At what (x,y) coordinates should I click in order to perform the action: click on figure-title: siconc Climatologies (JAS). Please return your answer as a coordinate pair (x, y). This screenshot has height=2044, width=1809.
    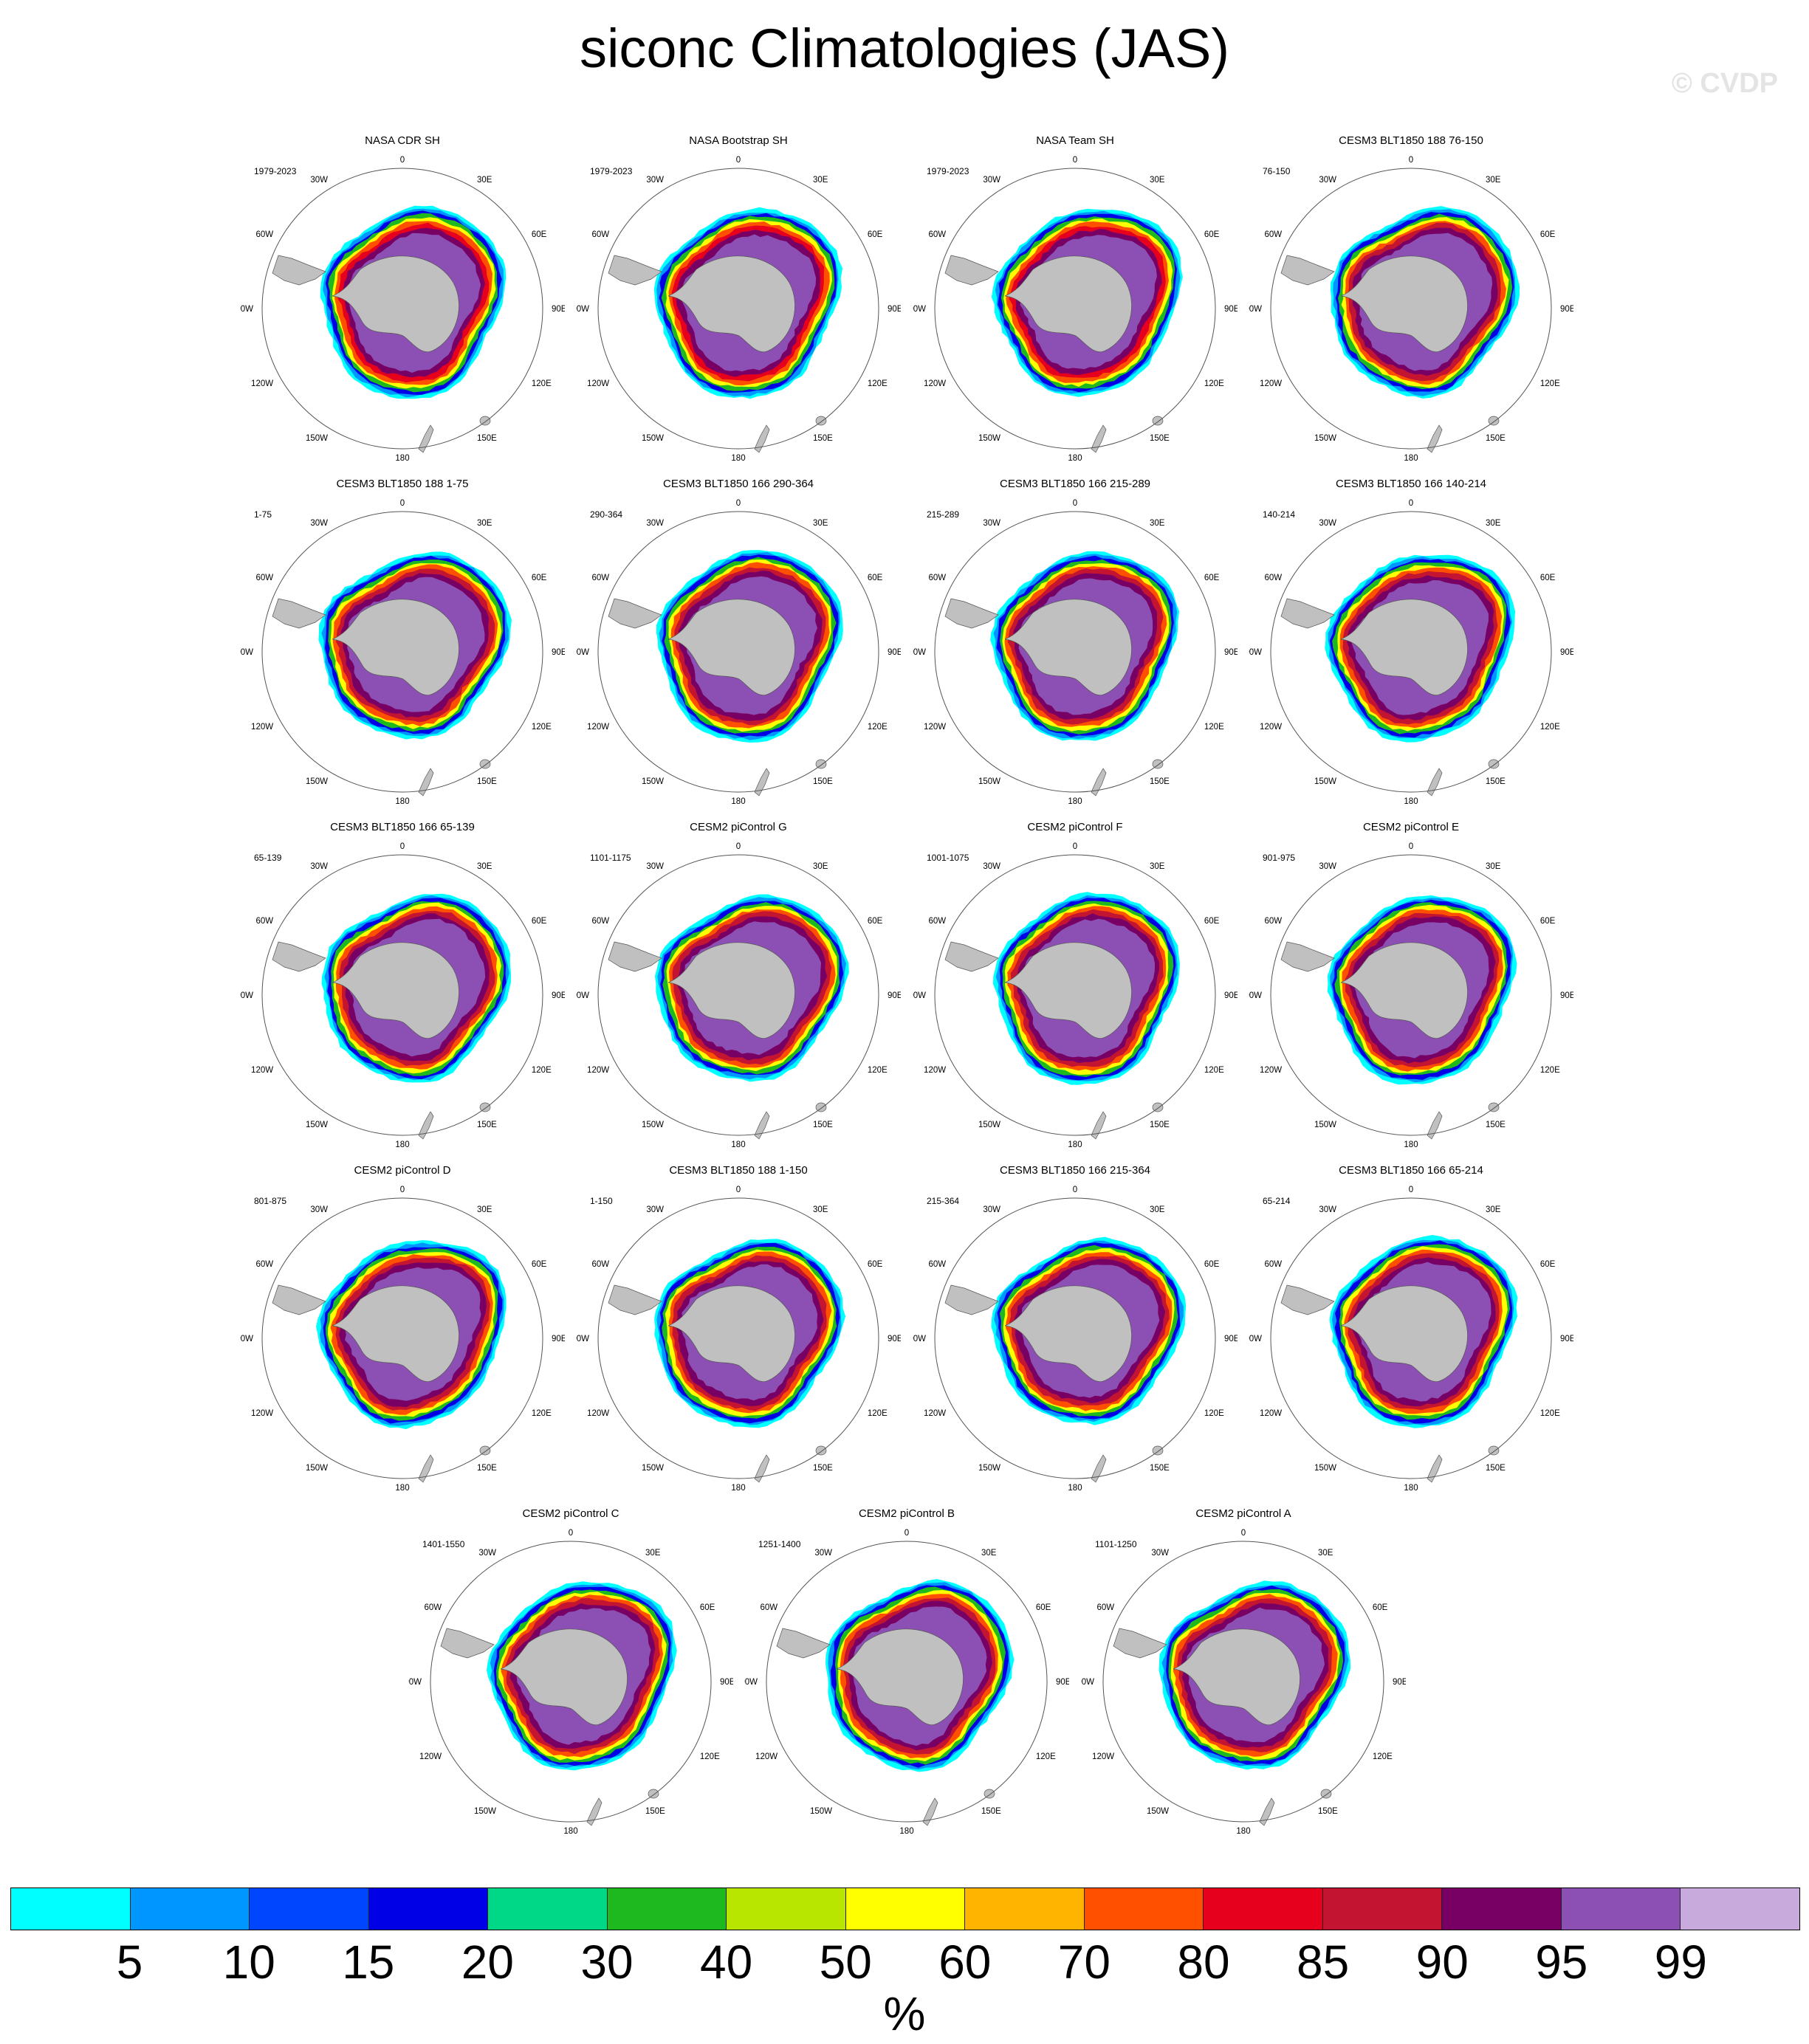
    Looking at the image, I should click on (904, 48).